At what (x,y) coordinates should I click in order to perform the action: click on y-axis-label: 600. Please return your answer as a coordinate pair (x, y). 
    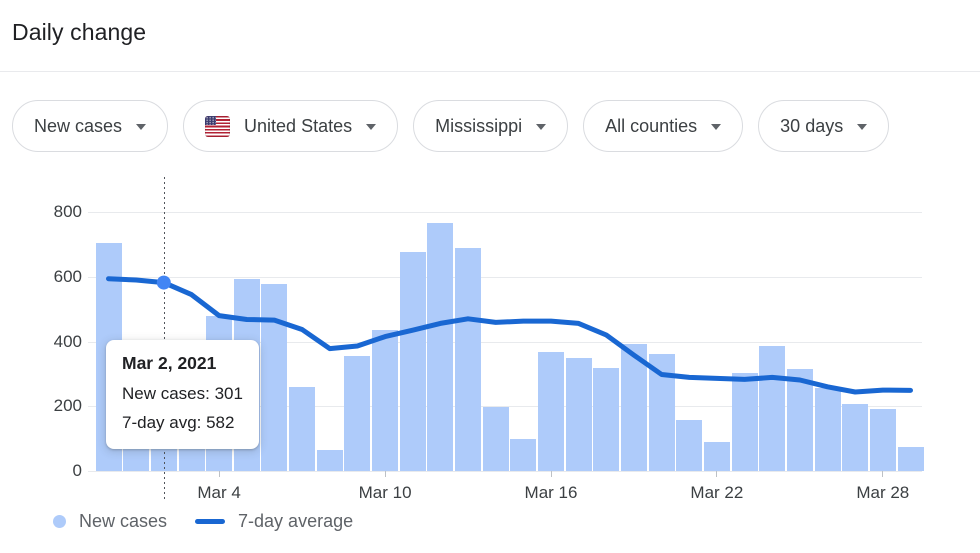
    Looking at the image, I should click on (67, 276).